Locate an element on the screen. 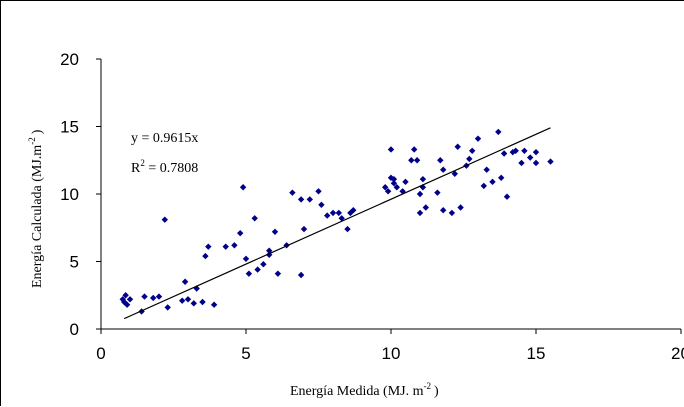 Image resolution: width=684 pixels, height=407 pixels. x-axis-title: Energía Medida (MJ. m-2) is located at coordinates (364, 390).